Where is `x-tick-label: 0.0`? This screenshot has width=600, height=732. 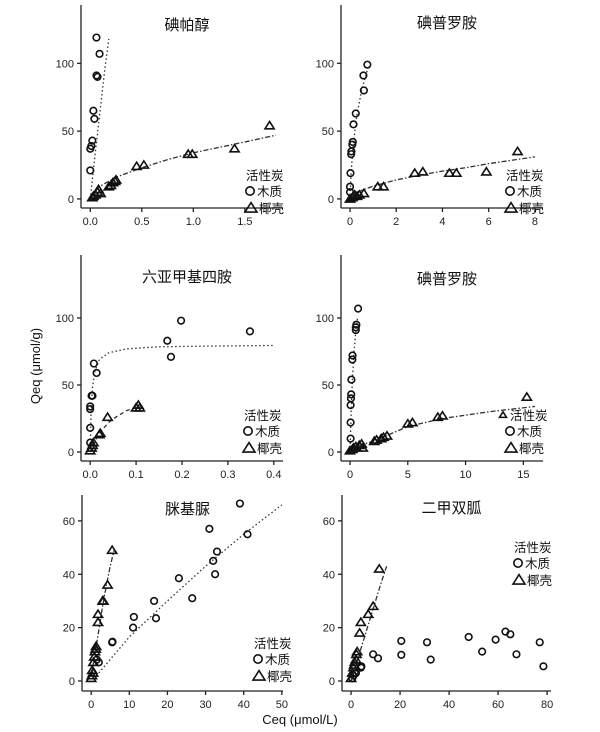 x-tick-label: 0.0 is located at coordinates (90, 222).